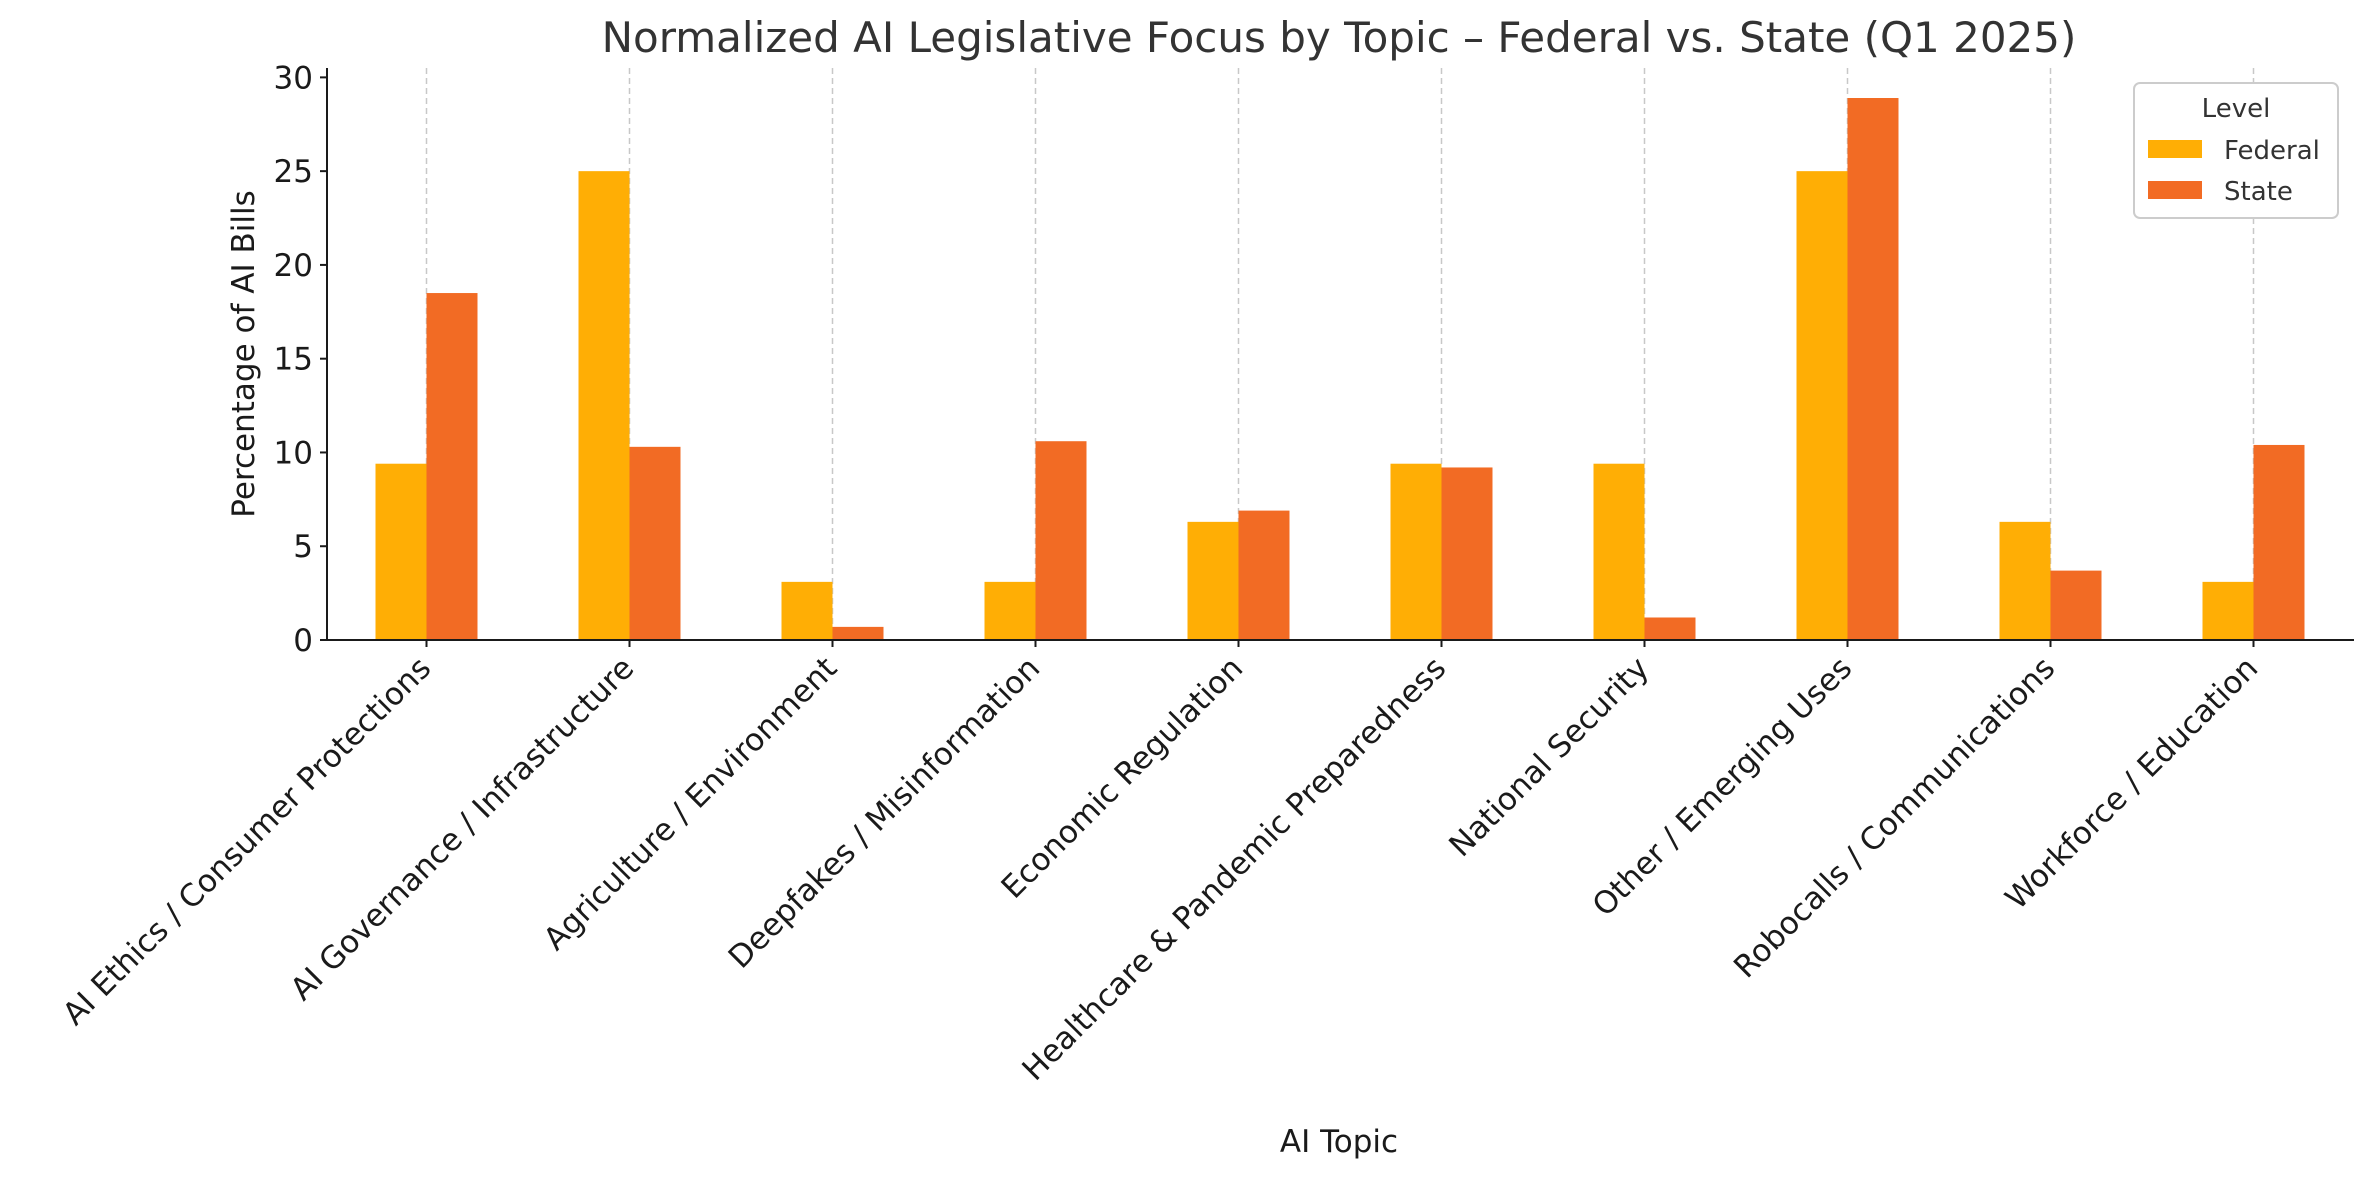  I want to click on bar-federal-workforce-education, so click(2228, 610).